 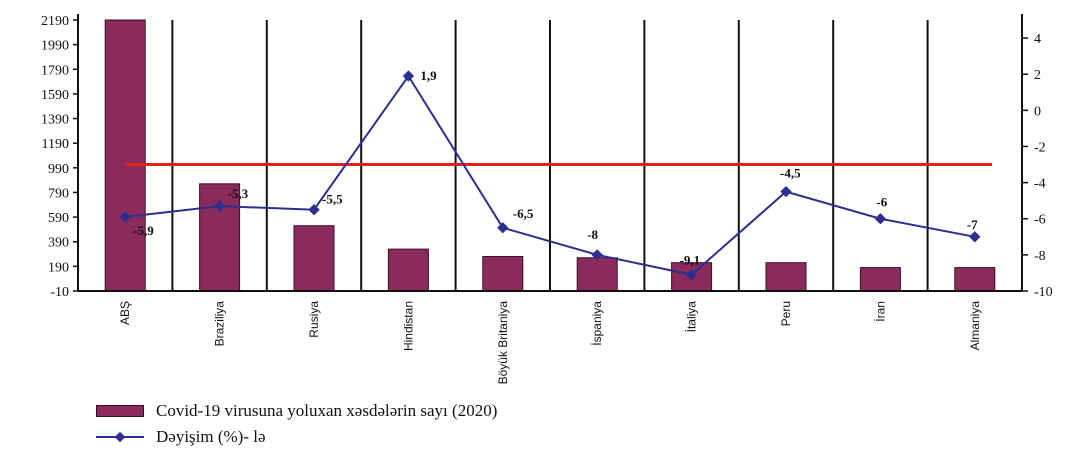 What do you see at coordinates (1040, 256) in the screenshot?
I see `right-tick-label: -8` at bounding box center [1040, 256].